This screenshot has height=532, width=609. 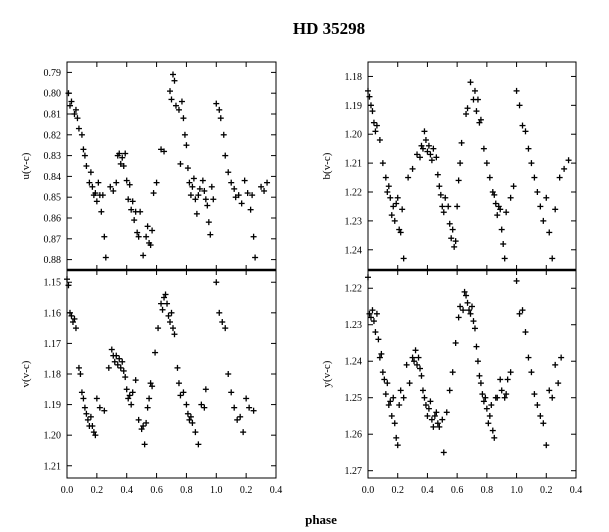 I want to click on plot-frame-y, so click(x=472, y=374).